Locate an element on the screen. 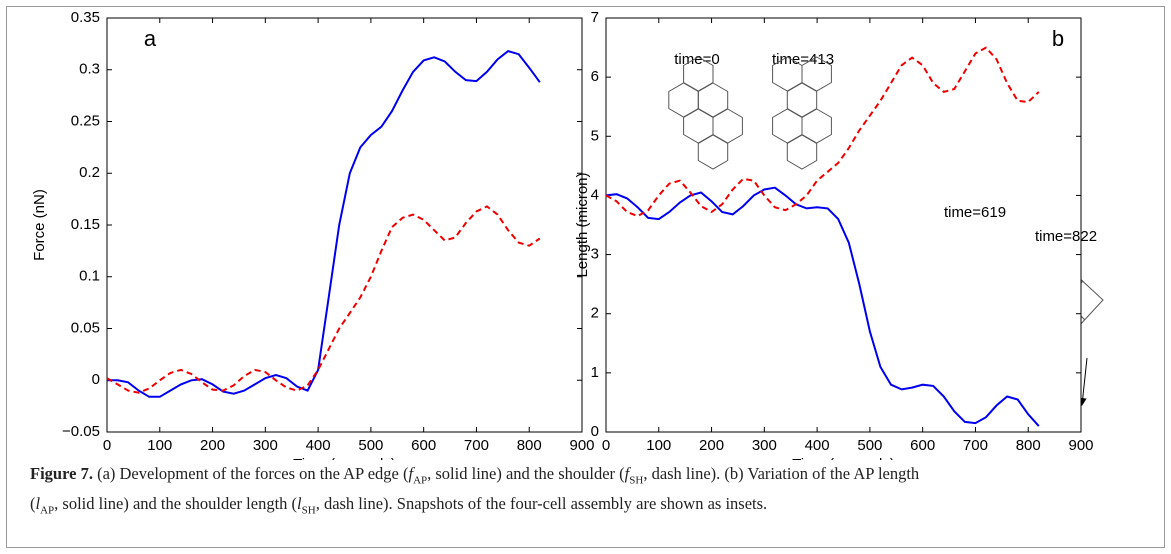 Image resolution: width=1171 pixels, height=554 pixels. y-tick-label: 1 is located at coordinates (595, 372).